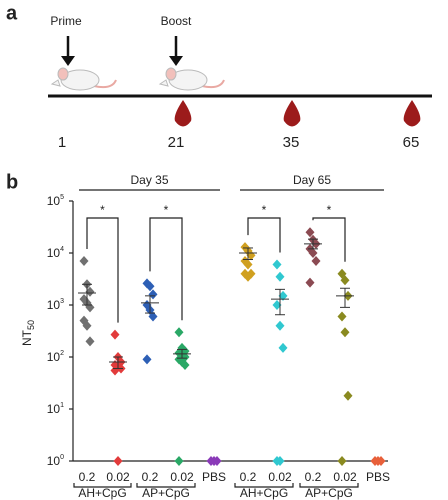 The image size is (448, 500). Describe the element at coordinates (62, 142) in the screenshot. I see `day-label: 1` at that location.